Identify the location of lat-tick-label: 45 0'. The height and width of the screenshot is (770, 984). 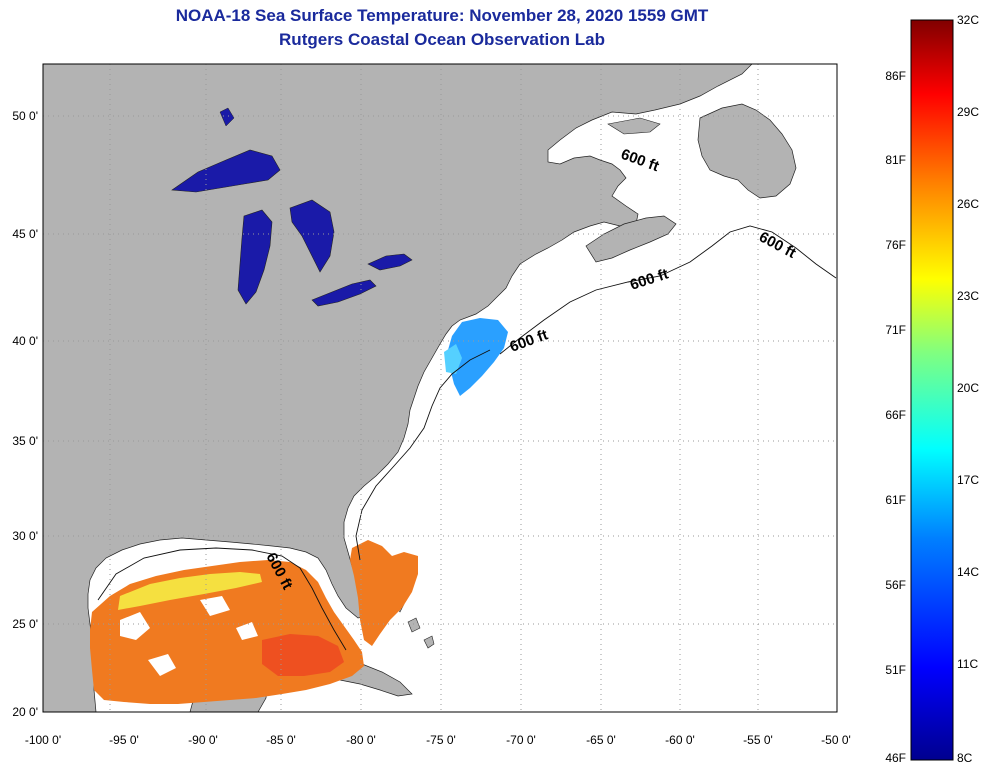
(25, 234).